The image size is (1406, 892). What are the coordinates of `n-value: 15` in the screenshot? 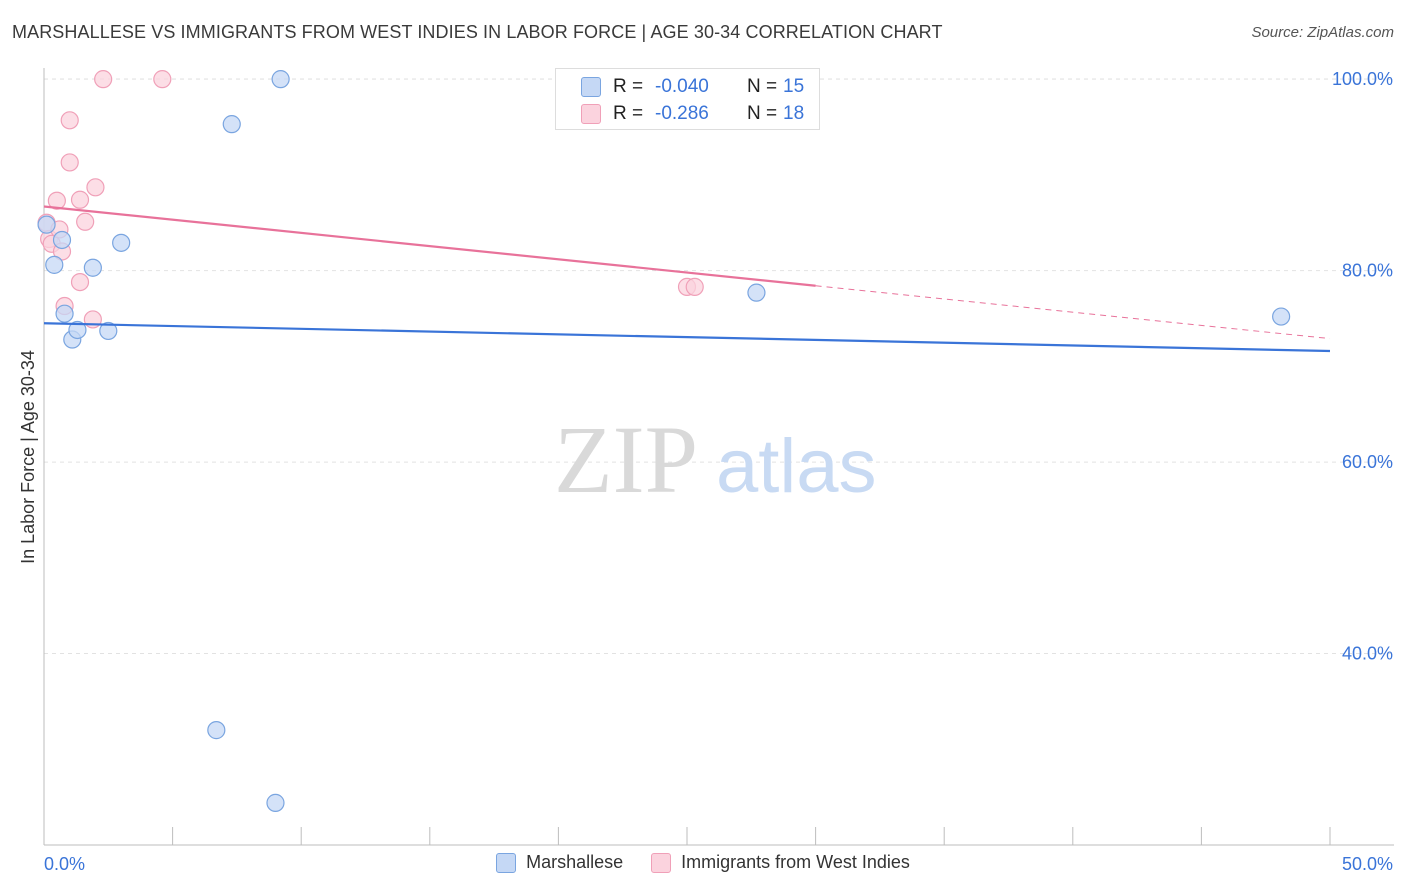 It's located at (794, 86).